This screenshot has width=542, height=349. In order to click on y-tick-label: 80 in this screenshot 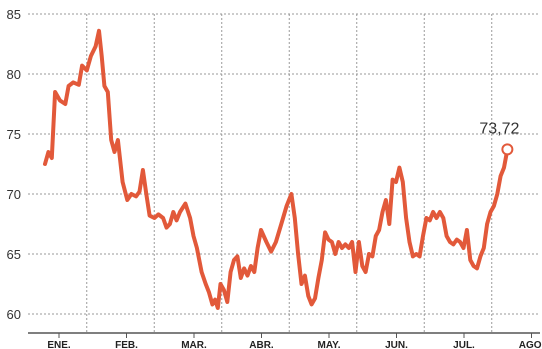, I will do `click(14, 74)`.